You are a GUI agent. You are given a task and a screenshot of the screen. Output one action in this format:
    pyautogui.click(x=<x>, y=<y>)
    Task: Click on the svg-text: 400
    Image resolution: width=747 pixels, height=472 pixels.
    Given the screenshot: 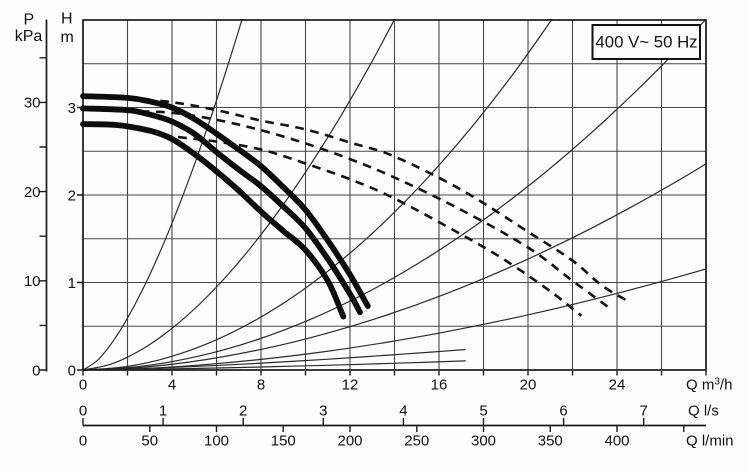 What is the action you would take?
    pyautogui.click(x=616, y=441)
    